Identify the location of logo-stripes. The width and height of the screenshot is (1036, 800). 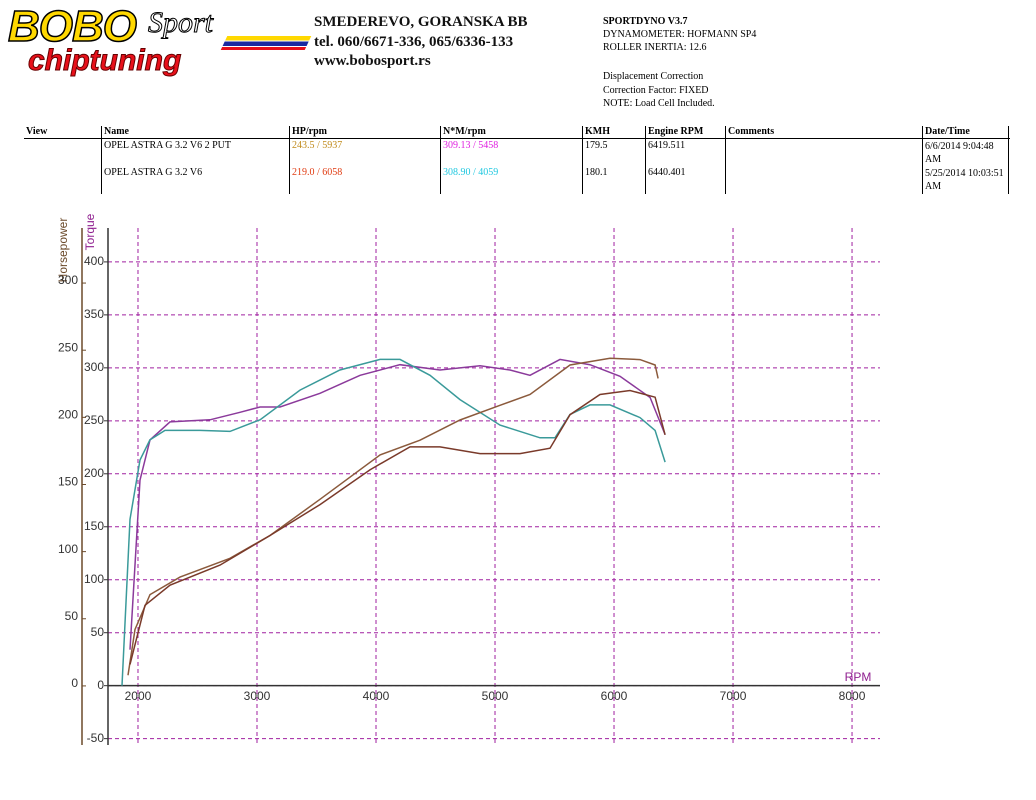
(266, 43).